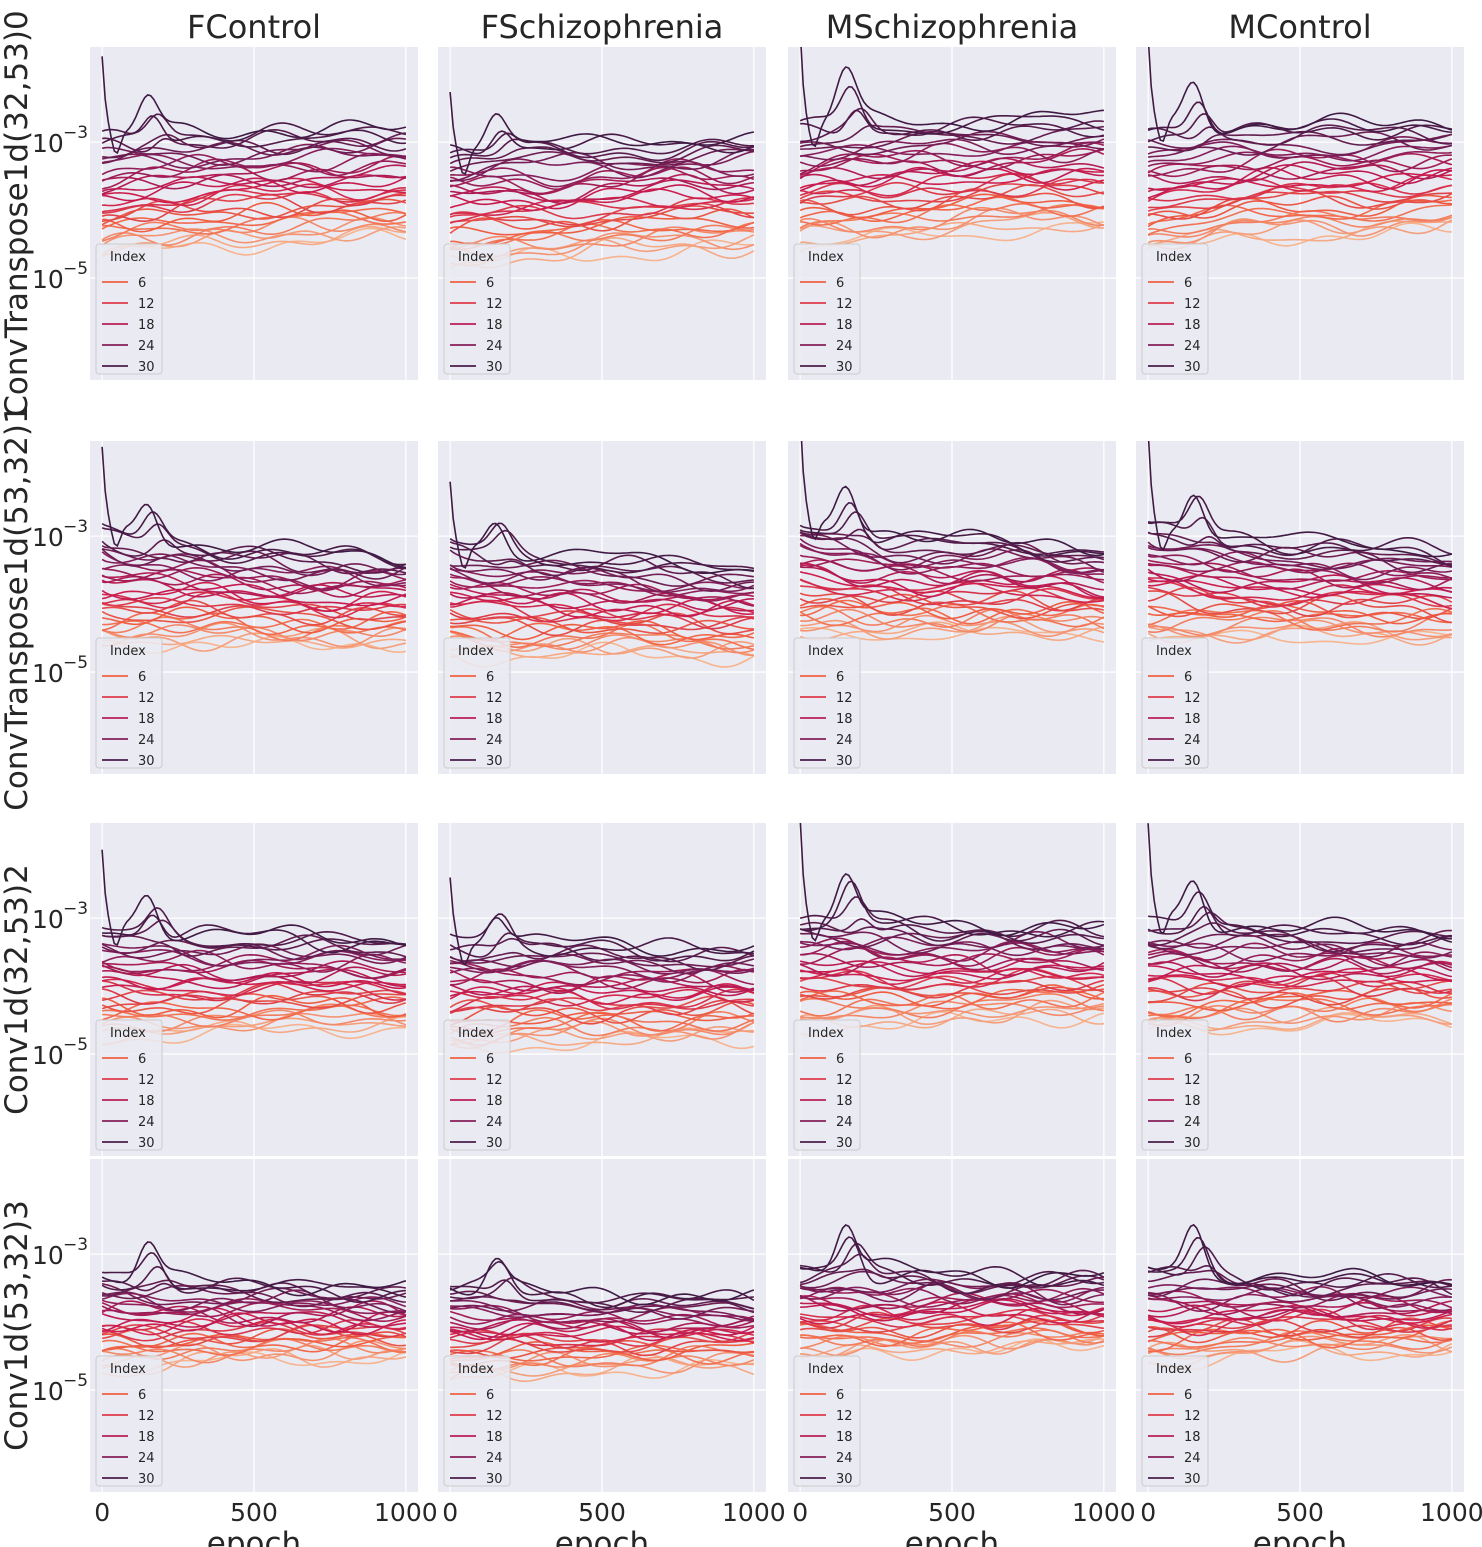  Describe the element at coordinates (1300, 1536) in the screenshot. I see `x-axis-label: epoch` at that location.